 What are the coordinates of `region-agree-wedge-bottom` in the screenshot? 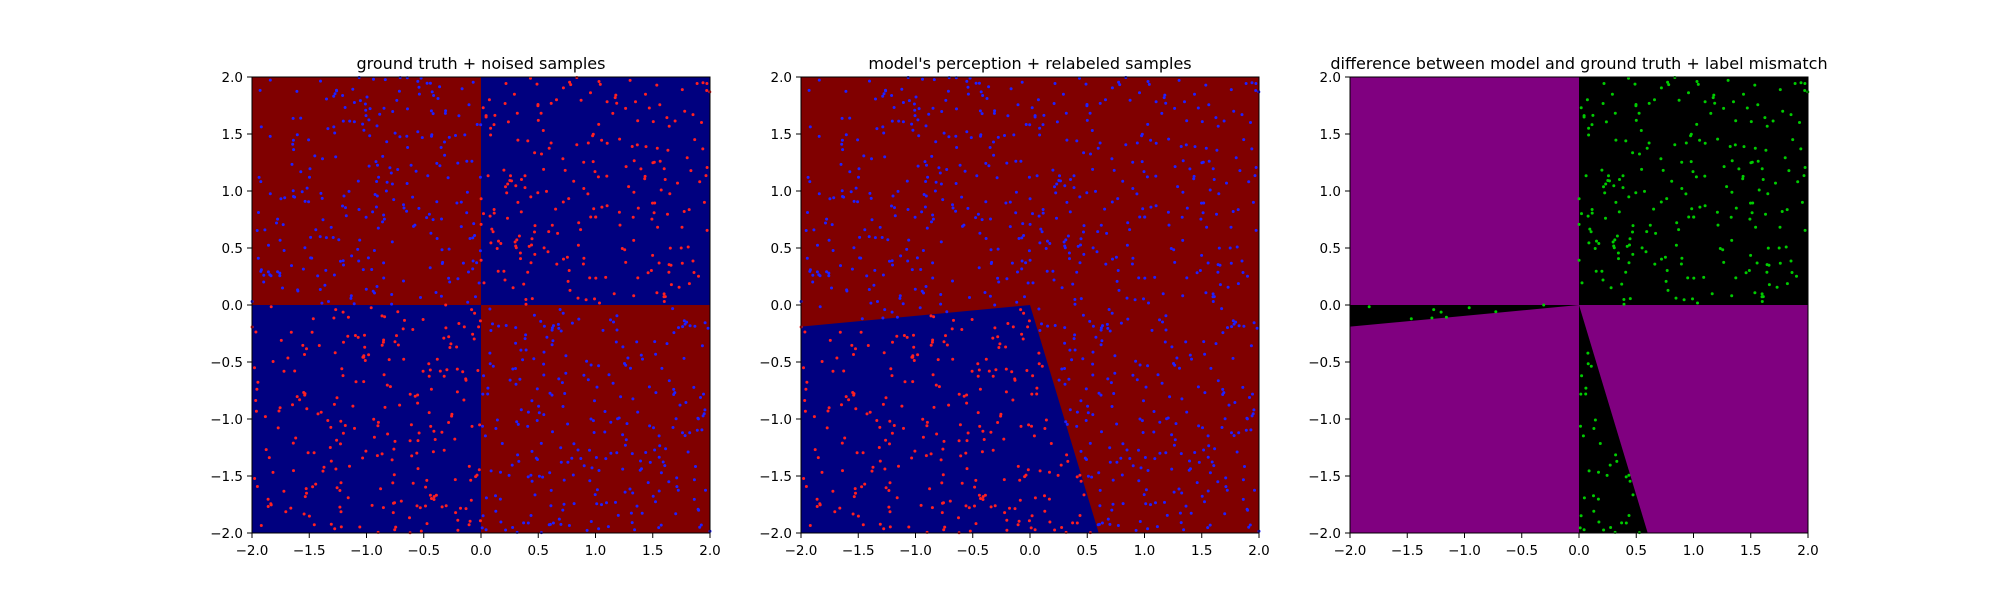 It's located at (1613, 419).